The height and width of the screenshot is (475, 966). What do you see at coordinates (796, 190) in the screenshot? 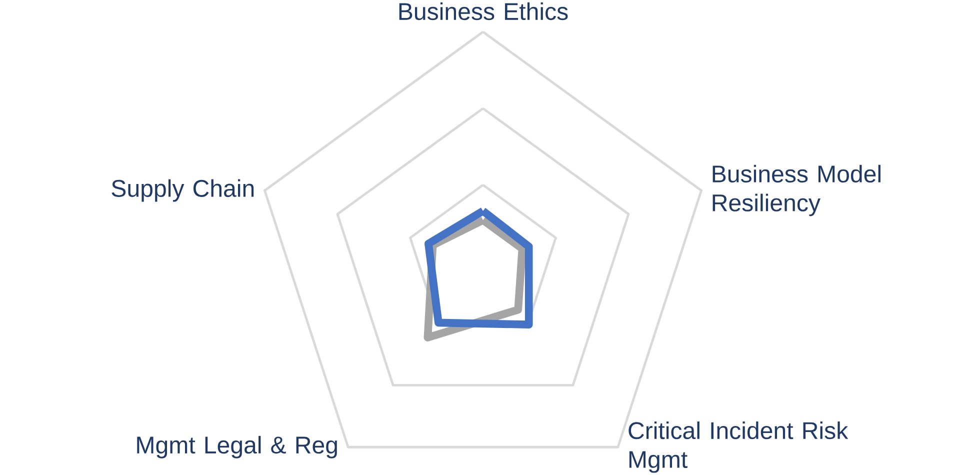
I see `spoke-label: Business Model Resiliency` at bounding box center [796, 190].